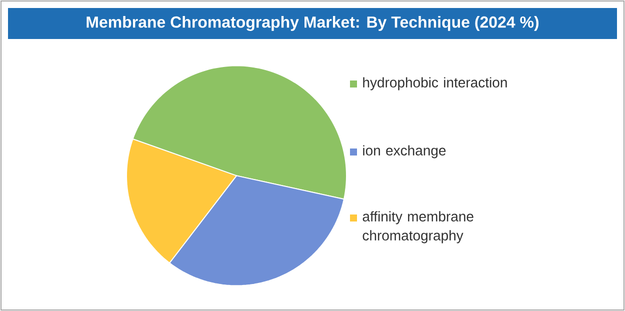  I want to click on legend-label: ion exchange, so click(404, 151).